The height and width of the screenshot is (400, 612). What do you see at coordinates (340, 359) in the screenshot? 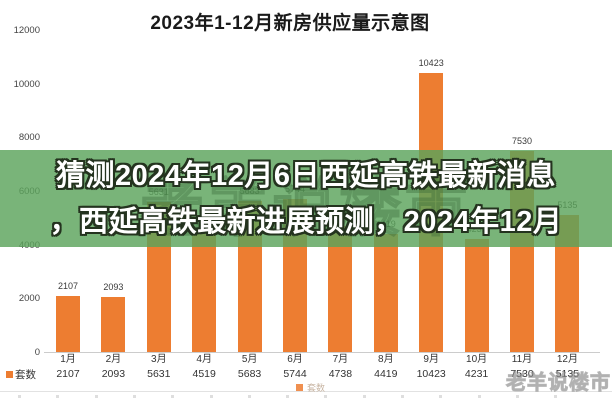
I see `x-tick-label: 7月` at bounding box center [340, 359].